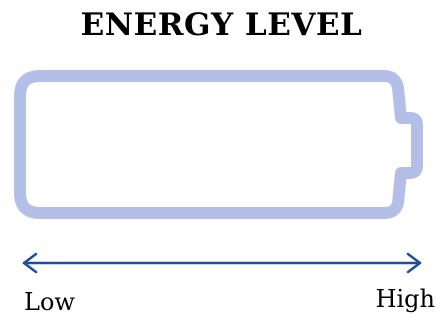 This screenshot has width=443, height=320. Describe the element at coordinates (405, 299) in the screenshot. I see `high-label: High` at that location.